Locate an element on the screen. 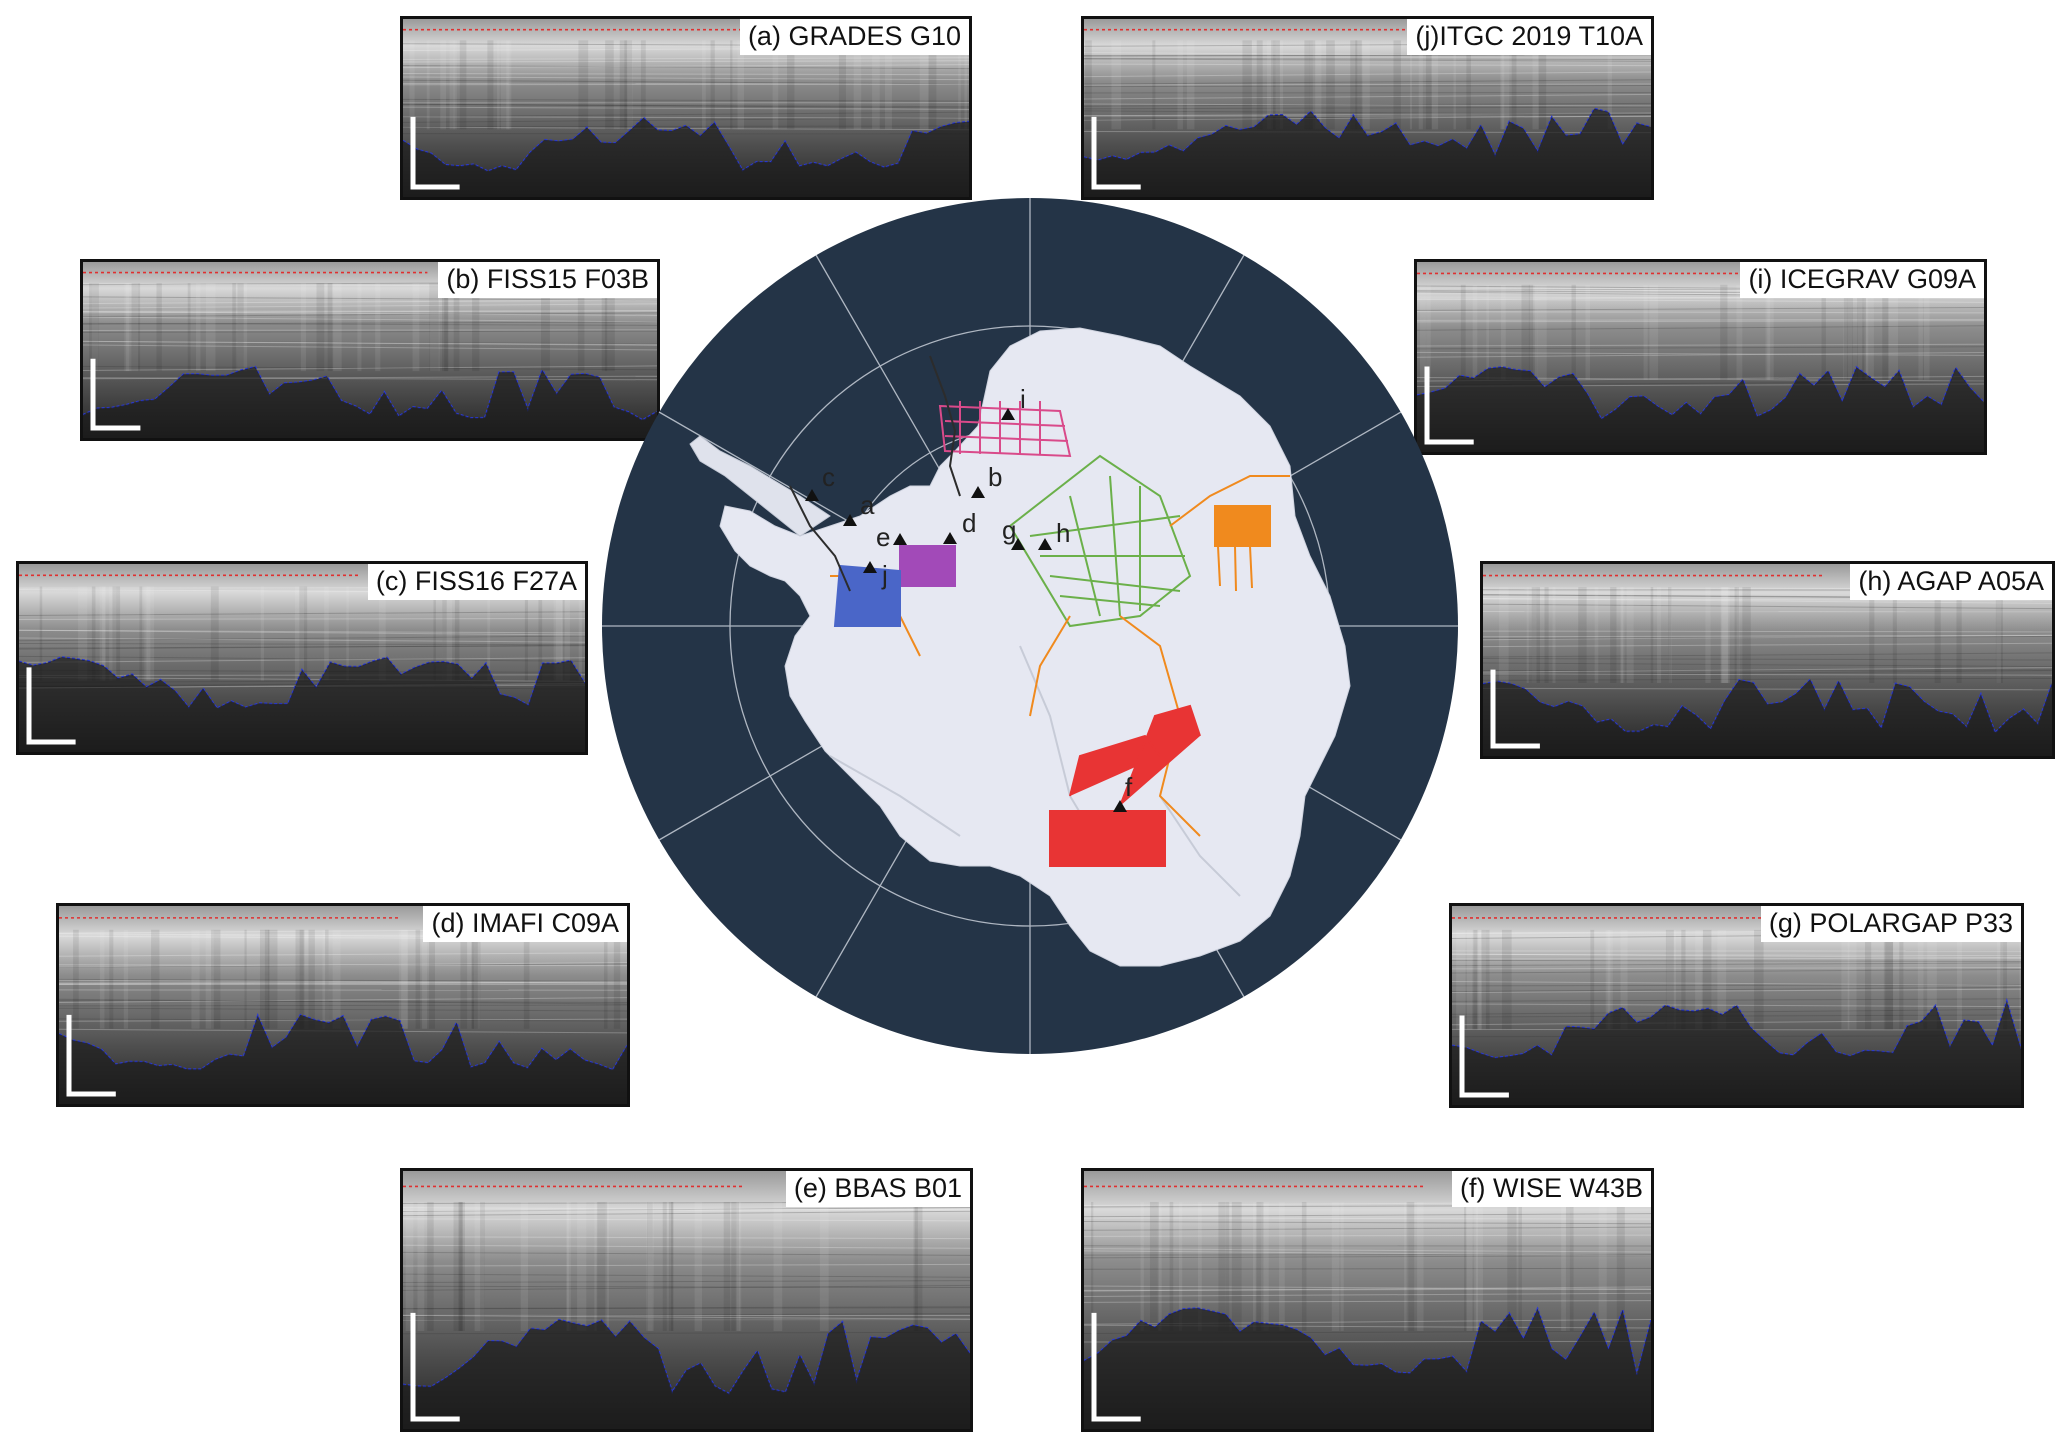  radargram-panel-h: (h) AGAP A05A is located at coordinates (1767, 660).